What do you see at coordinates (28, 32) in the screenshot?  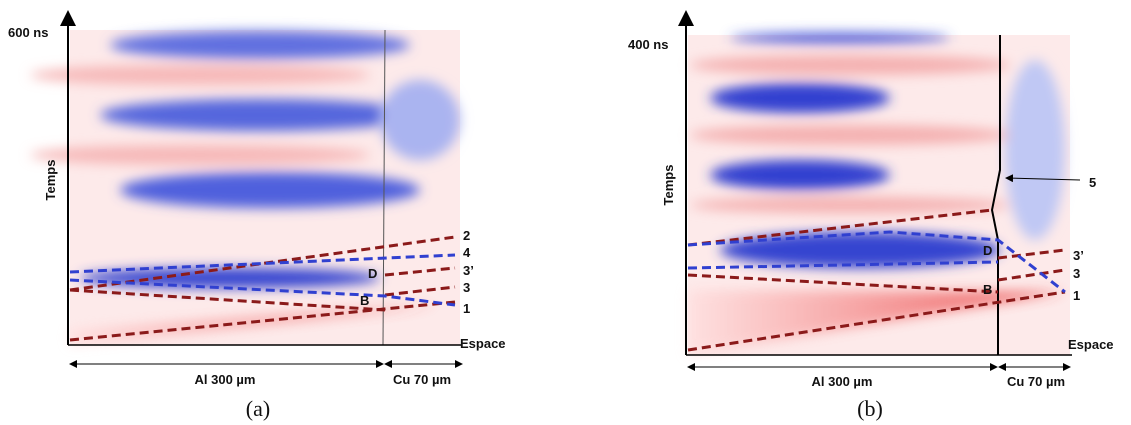 I see `time-label: 600 ns` at bounding box center [28, 32].